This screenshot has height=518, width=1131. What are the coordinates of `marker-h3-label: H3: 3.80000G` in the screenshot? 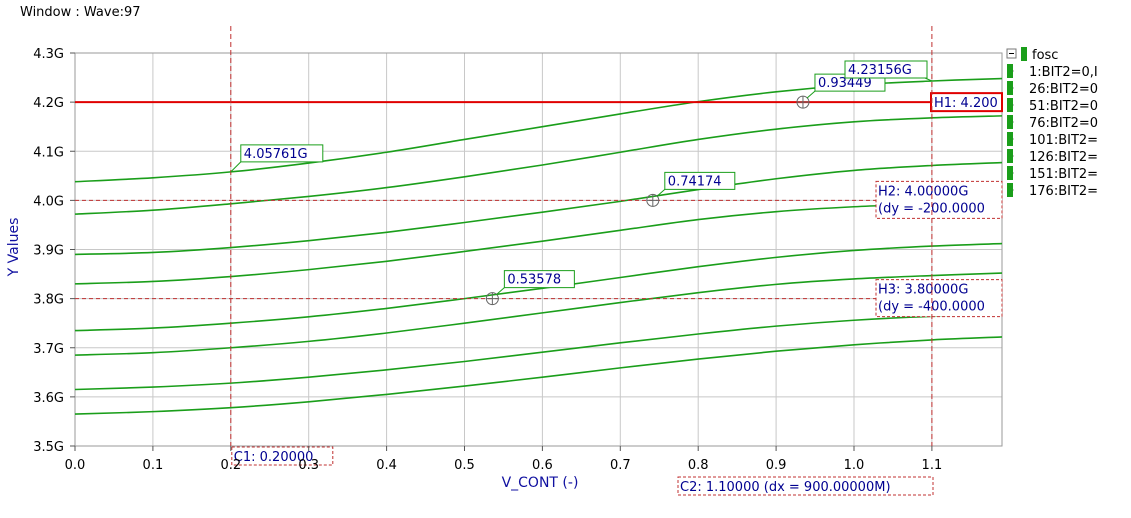 It's located at (923, 290).